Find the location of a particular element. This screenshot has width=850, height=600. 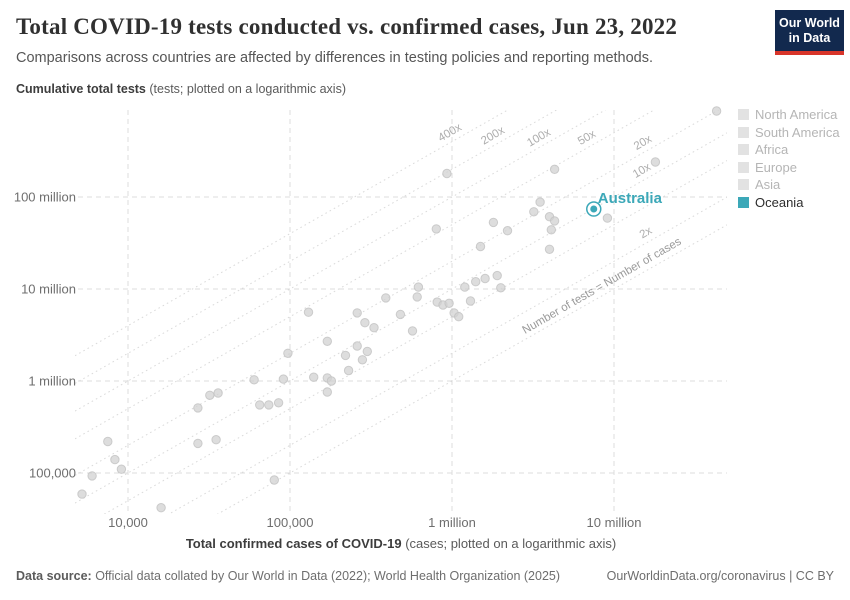

legend-label: South America is located at coordinates (797, 132).